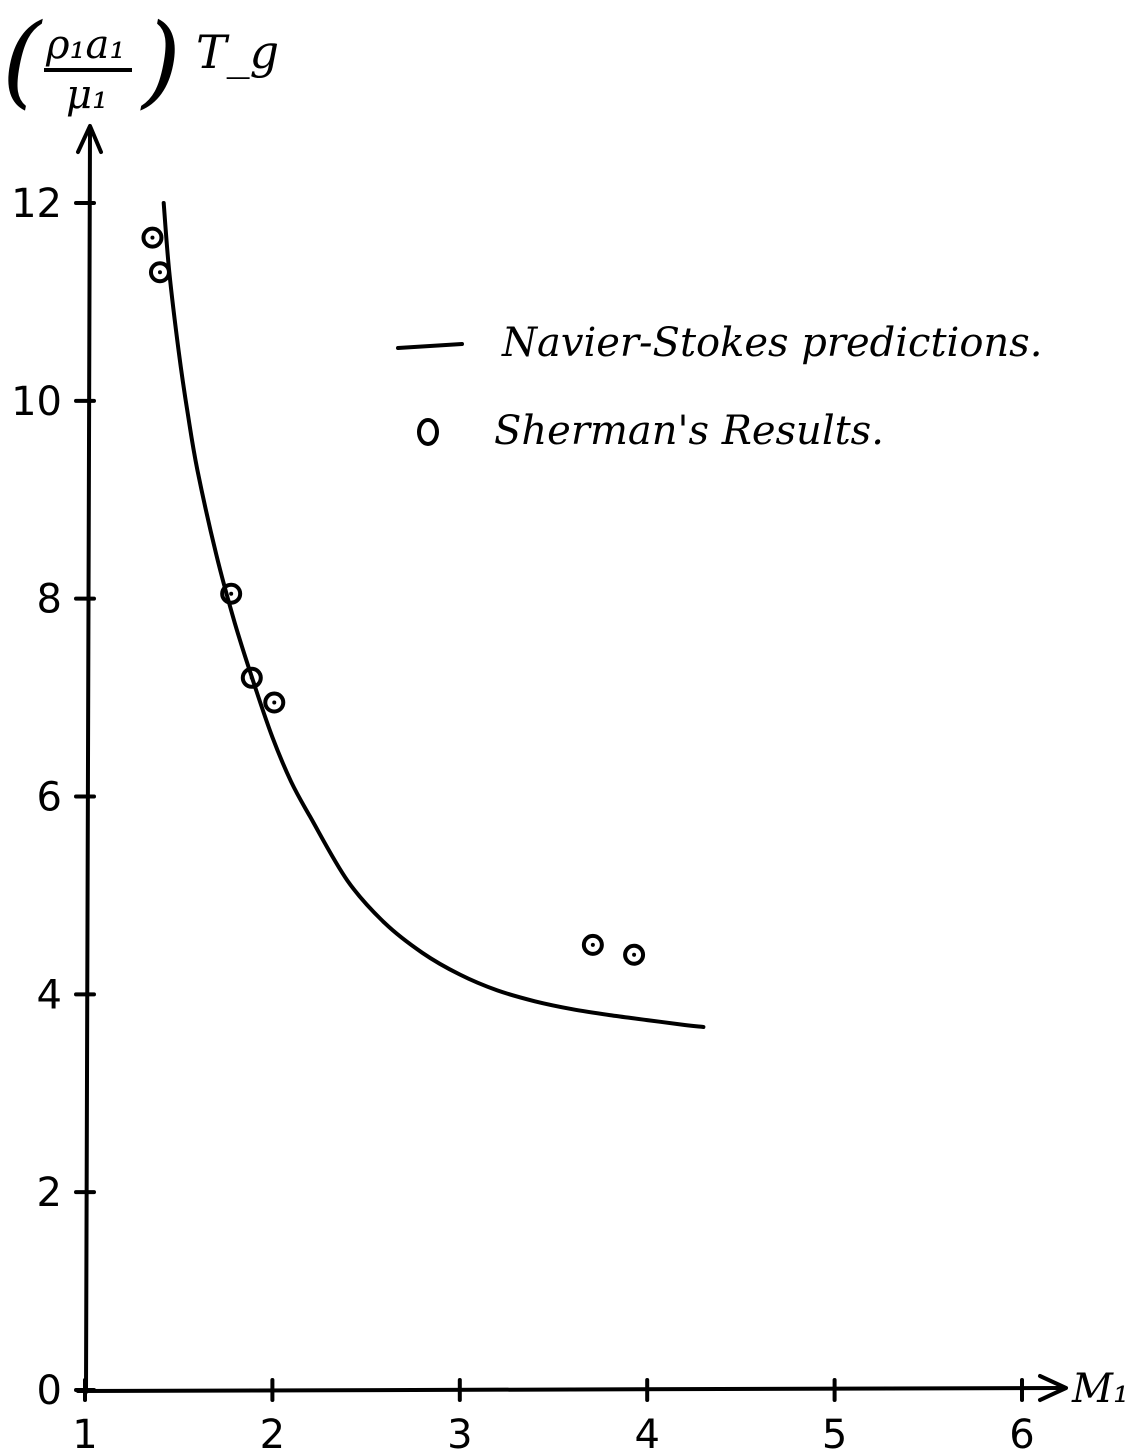 This screenshot has height=1454, width=1126. Describe the element at coordinates (646, 1433) in the screenshot. I see `x-tick-label: 4` at that location.